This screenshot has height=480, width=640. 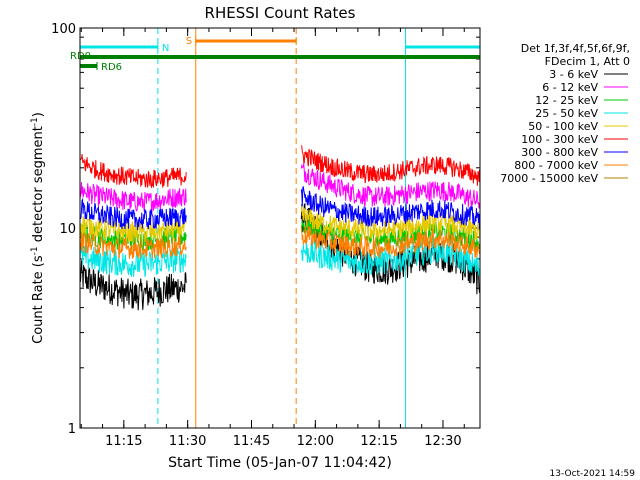 What do you see at coordinates (111, 67) in the screenshot?
I see `flag-label: RD6` at bounding box center [111, 67].